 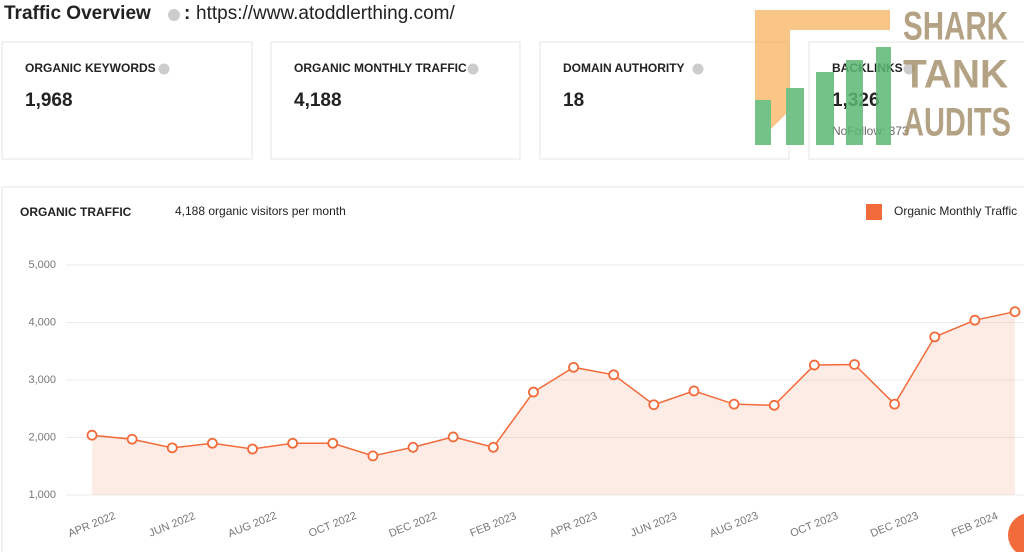 I want to click on page-title: Traffic Overview, so click(x=77, y=13).